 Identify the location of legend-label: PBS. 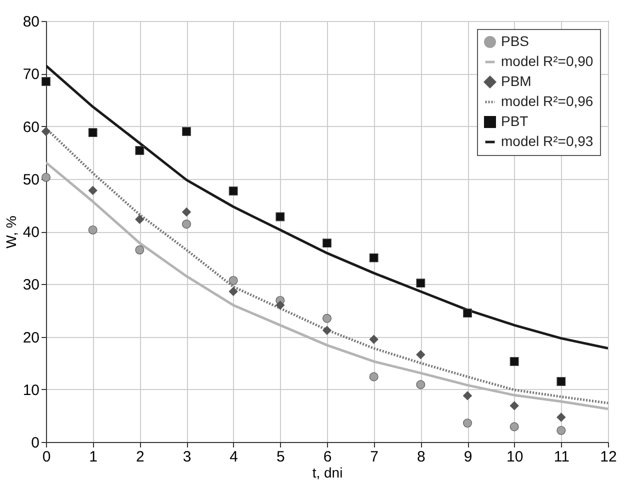
(515, 41).